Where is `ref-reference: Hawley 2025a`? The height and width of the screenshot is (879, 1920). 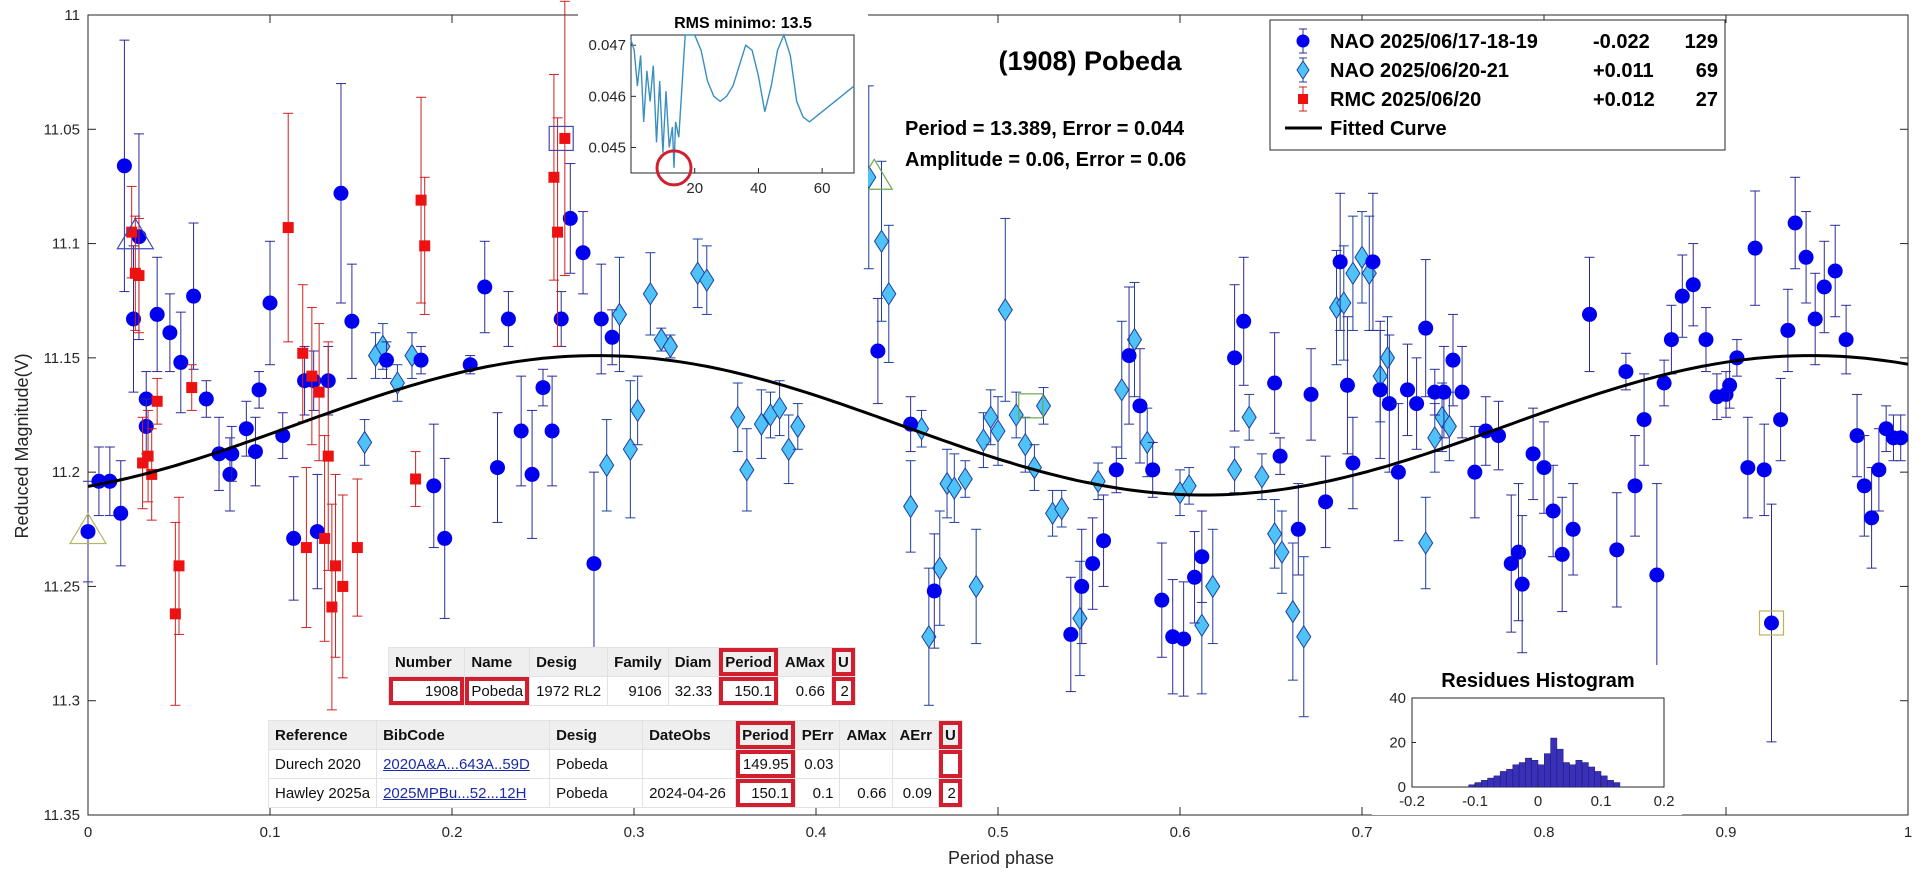 ref-reference: Hawley 2025a is located at coordinates (322, 793).